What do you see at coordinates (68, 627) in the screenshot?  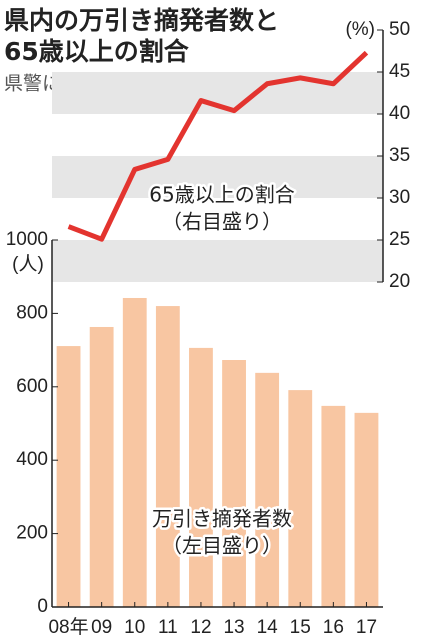 I see `x-tick-label: 08年` at bounding box center [68, 627].